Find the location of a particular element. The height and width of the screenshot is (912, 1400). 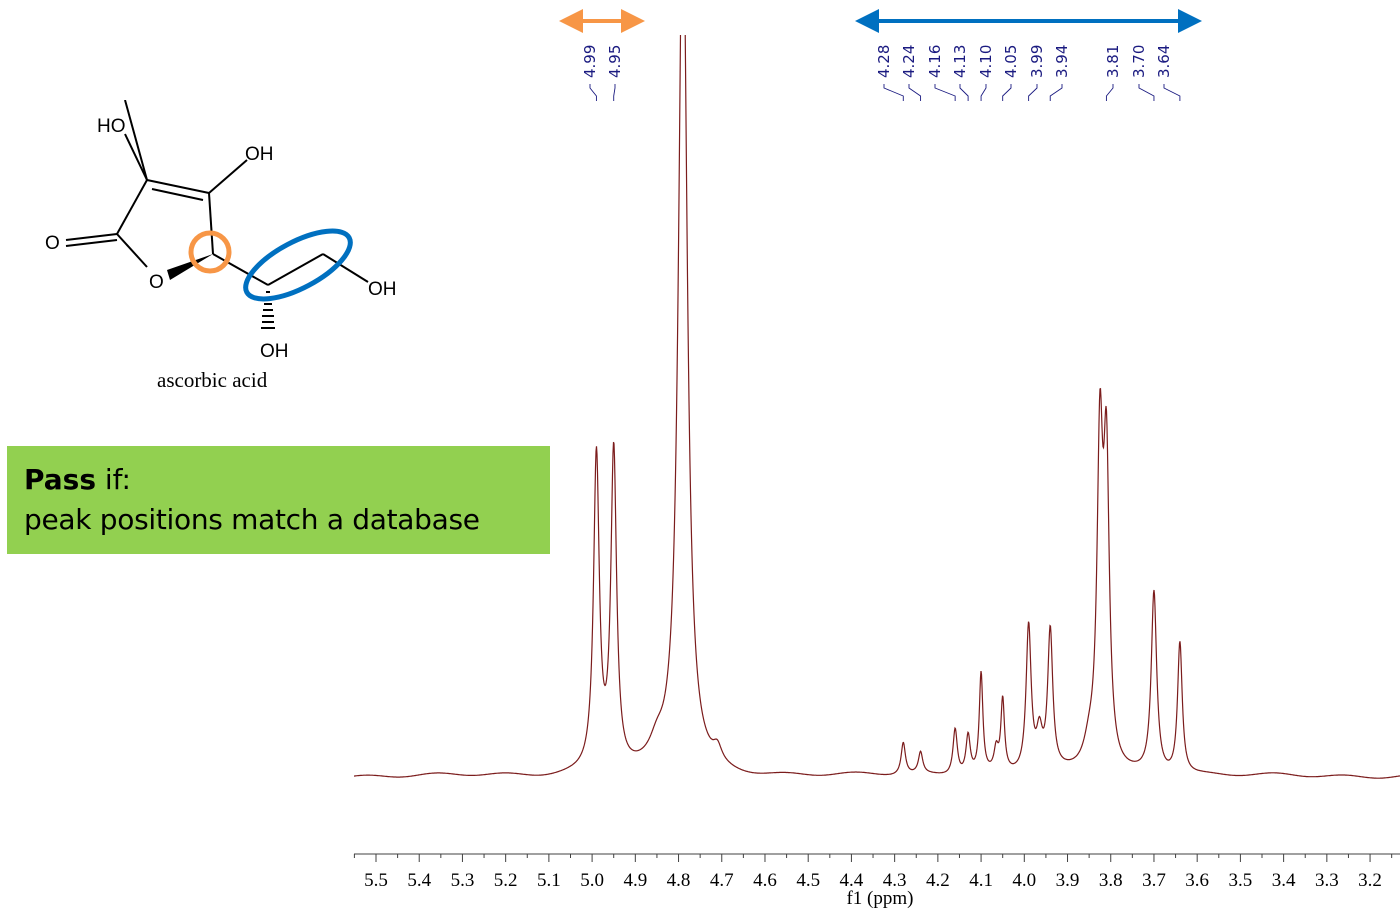

peak-label-3-99: 3.99 is located at coordinates (1037, 73).